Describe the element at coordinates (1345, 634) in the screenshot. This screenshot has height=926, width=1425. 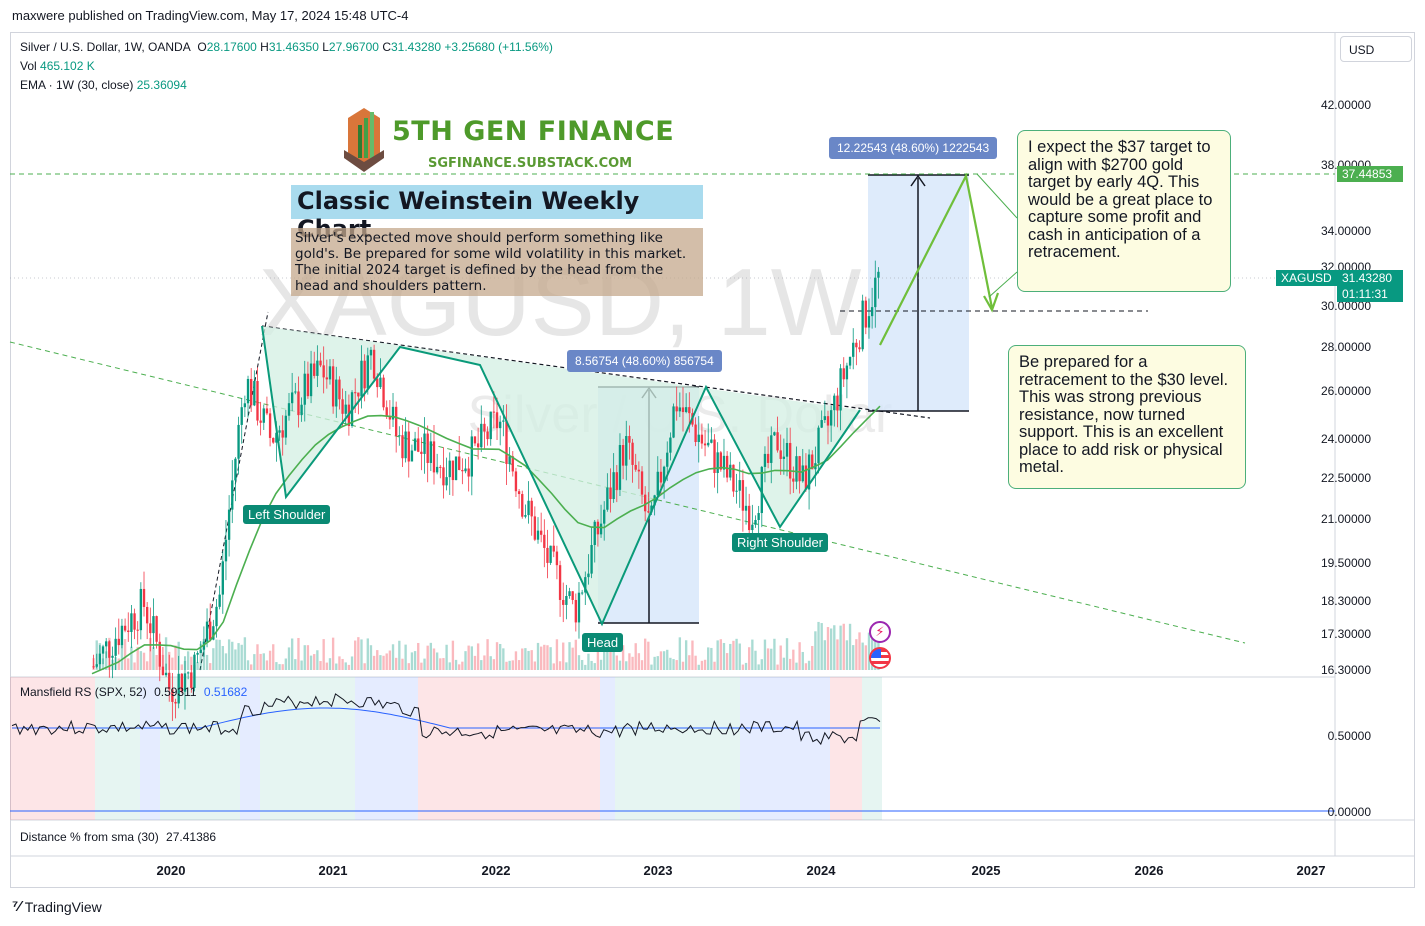
I see `price-axis-label: 17.30000` at that location.